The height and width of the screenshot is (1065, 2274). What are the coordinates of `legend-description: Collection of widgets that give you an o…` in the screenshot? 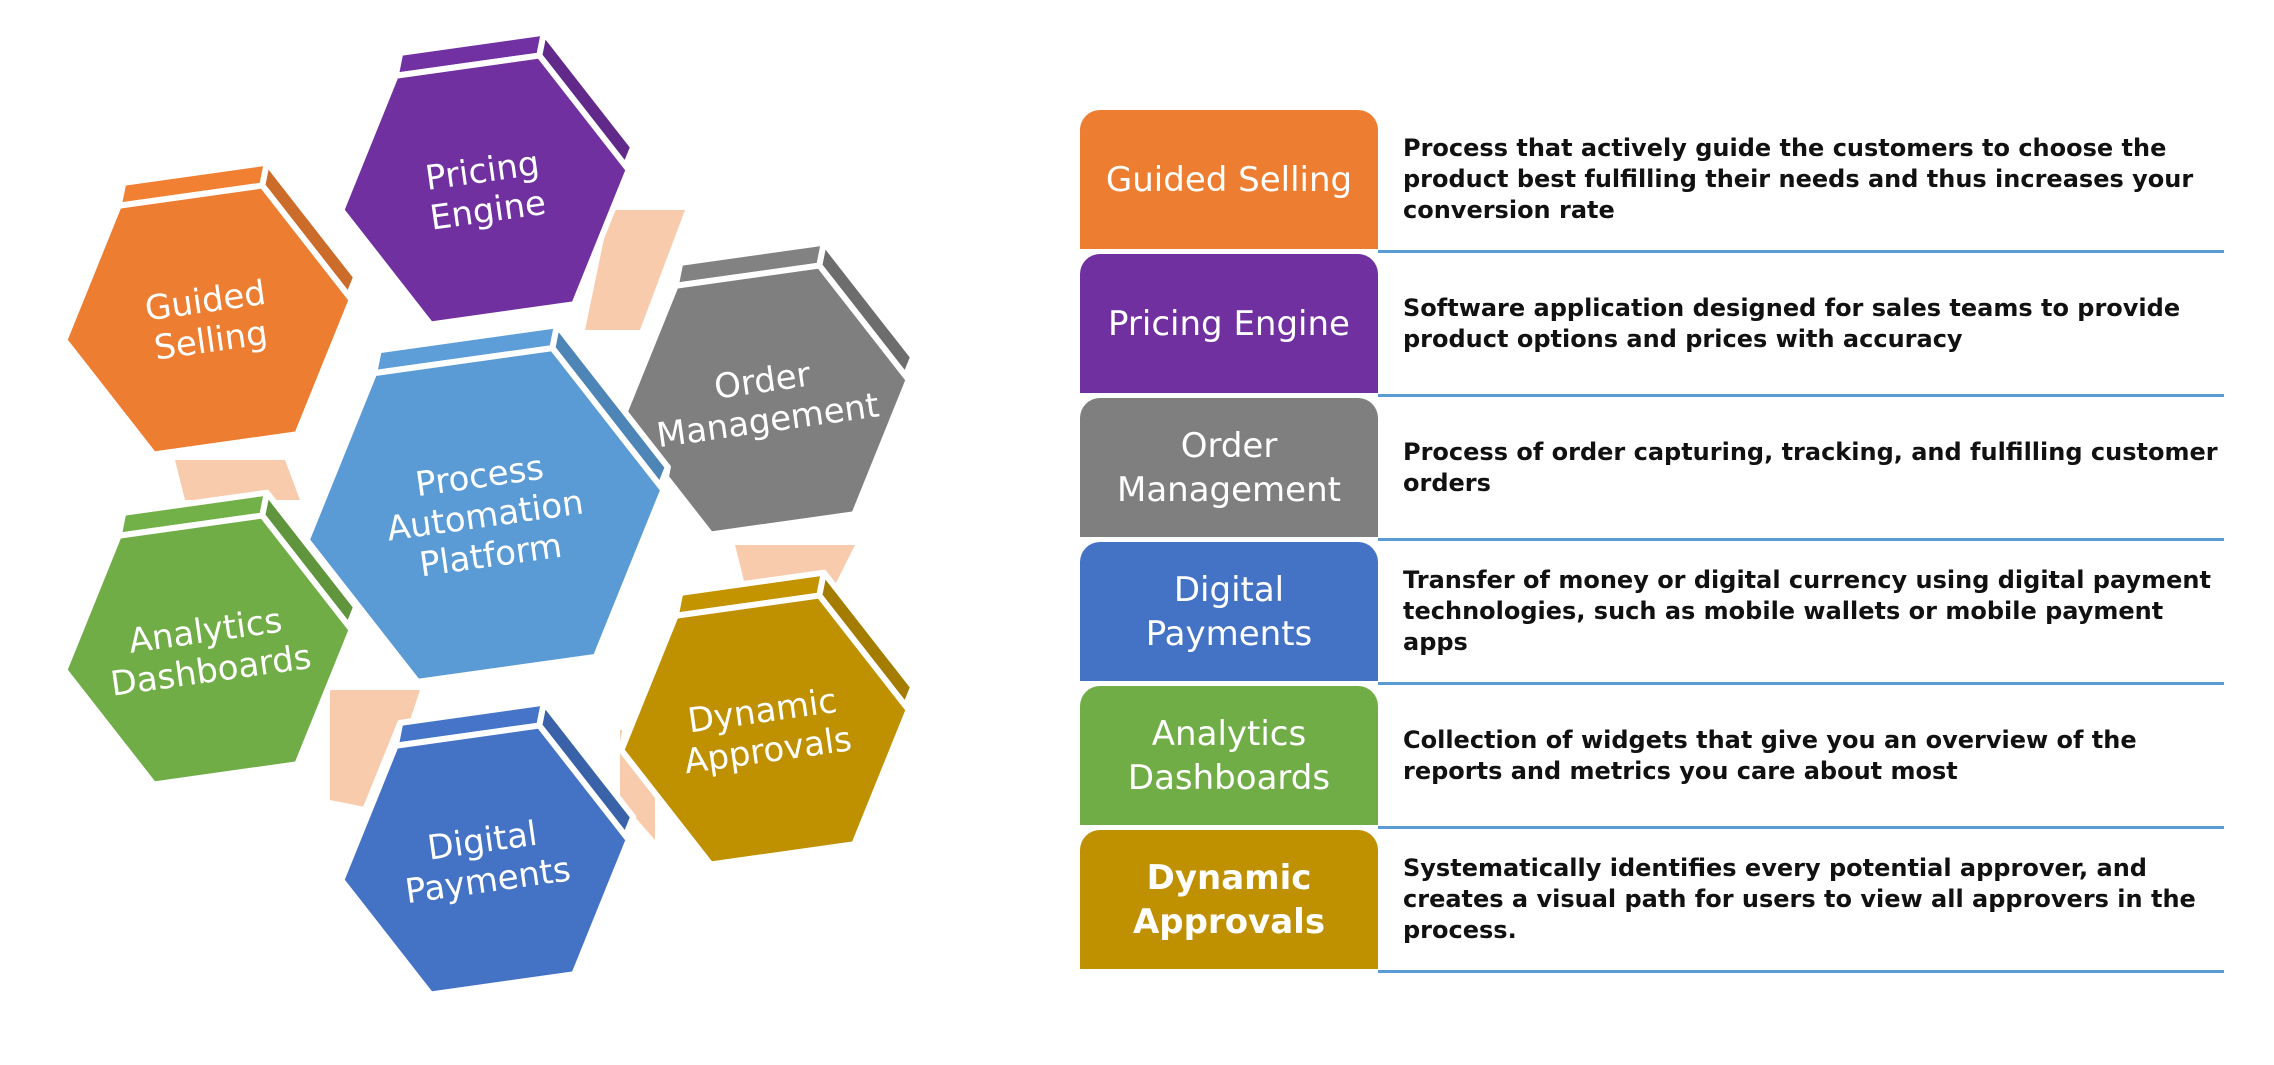 It's located at (1813, 755).